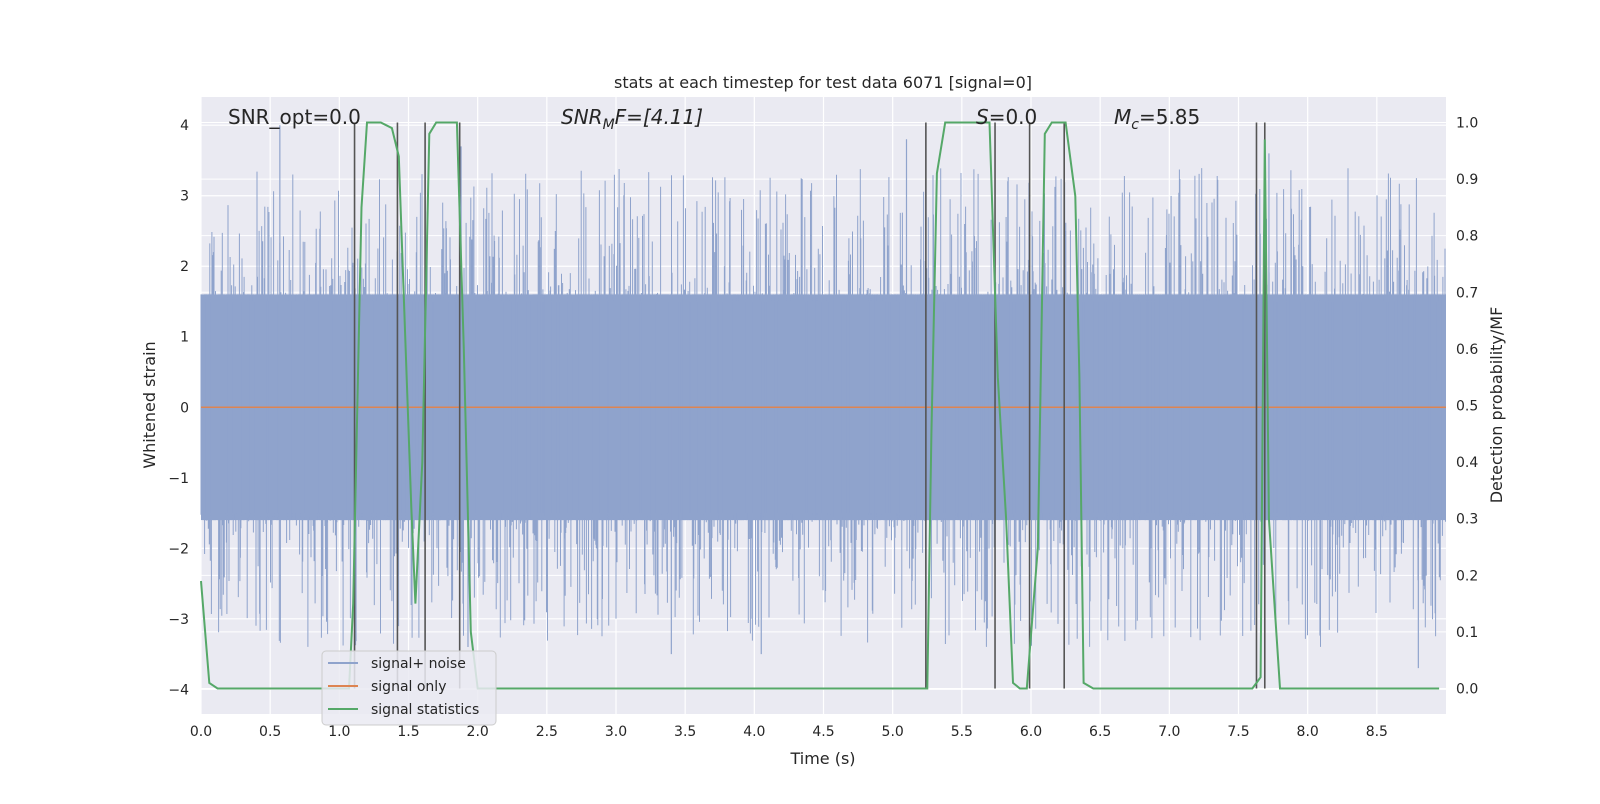  What do you see at coordinates (1467, 463) in the screenshot?
I see `right-y-tick-label-4: 0.4` at bounding box center [1467, 463].